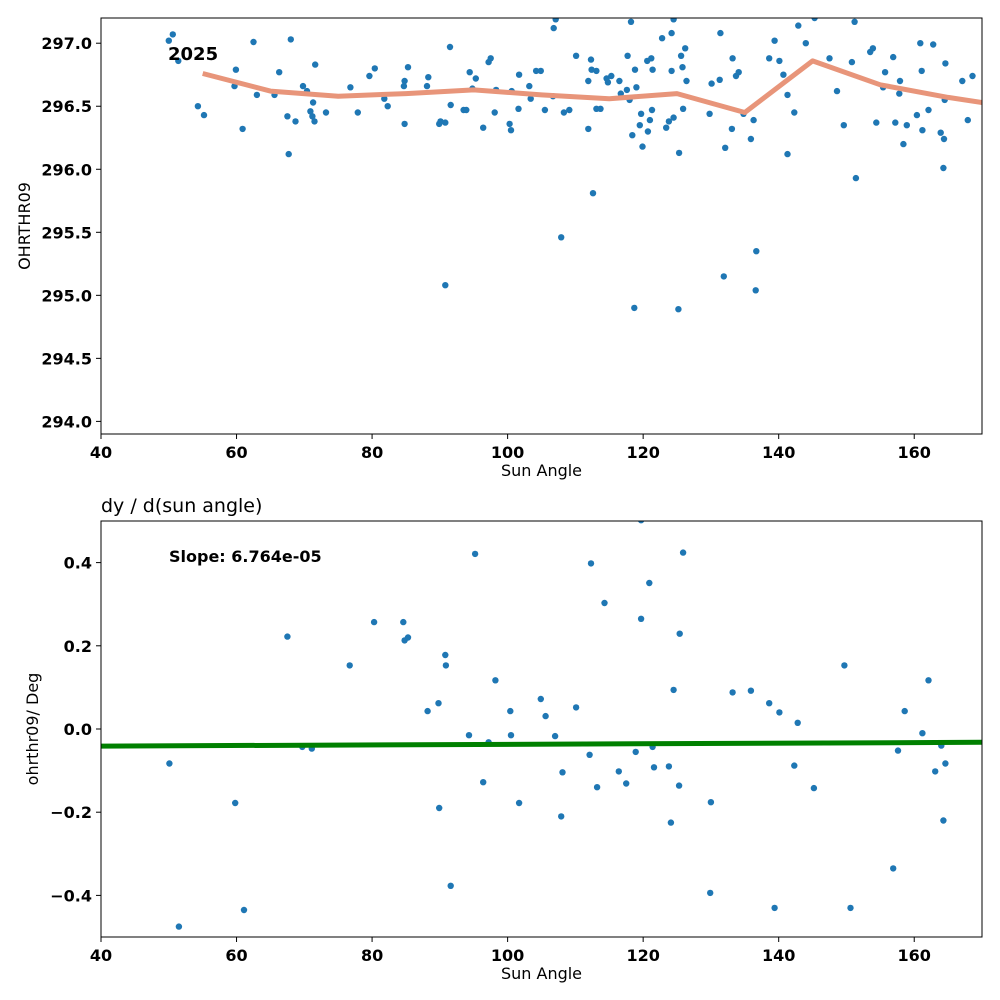  What do you see at coordinates (66, 421) in the screenshot?
I see `top-y-tick-label: 294.0` at bounding box center [66, 421].